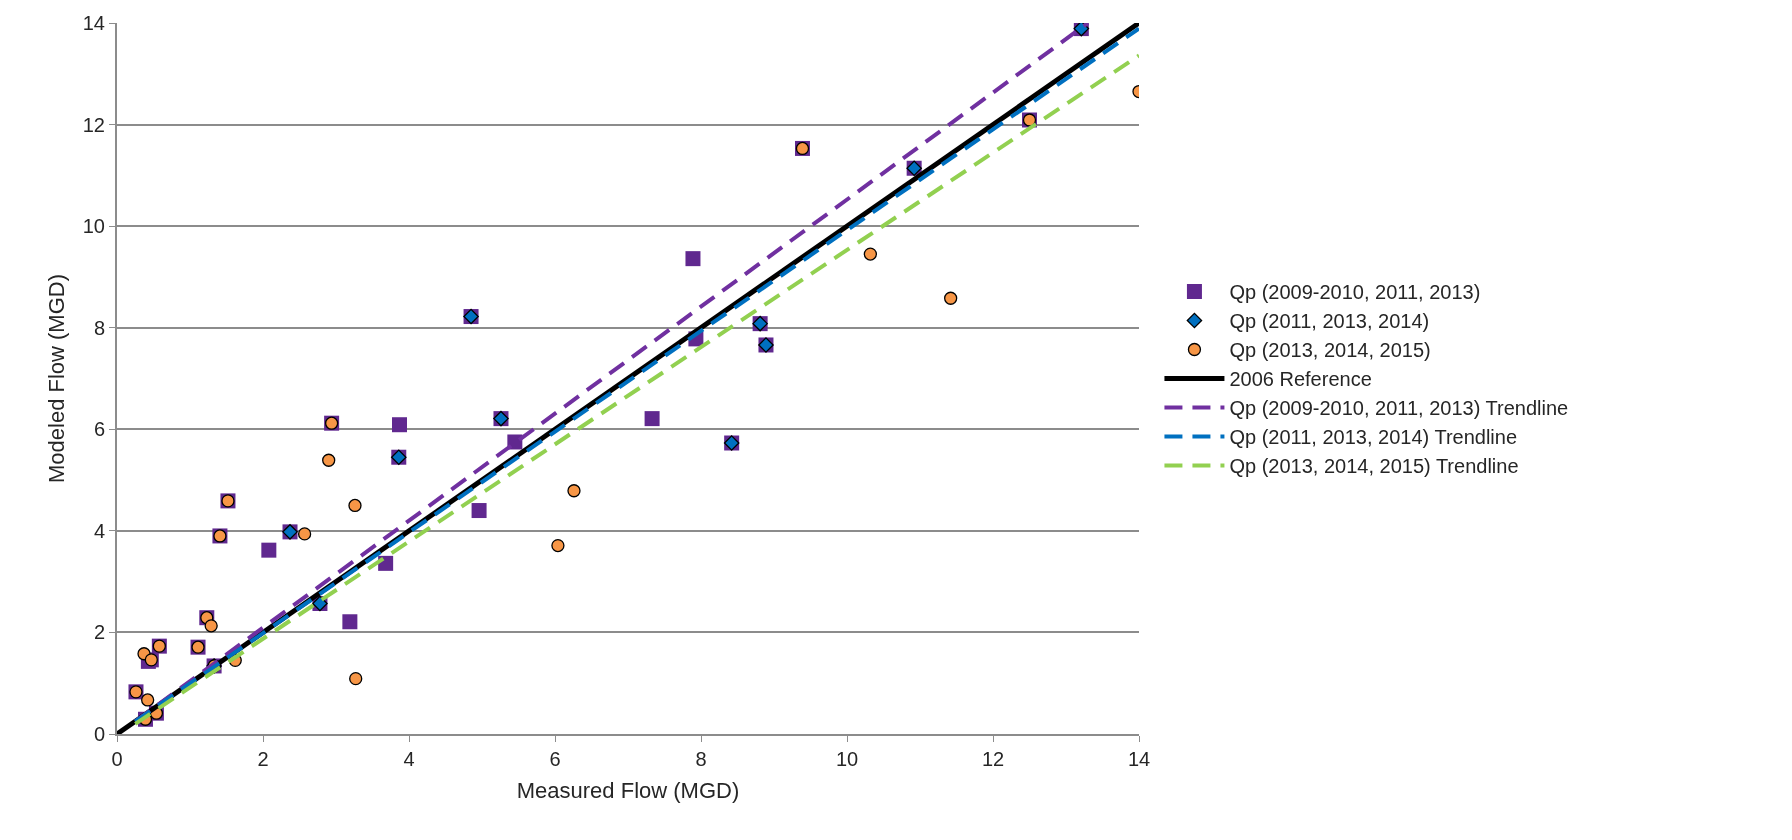  I want to click on x-tick-label: 4, so click(409, 759).